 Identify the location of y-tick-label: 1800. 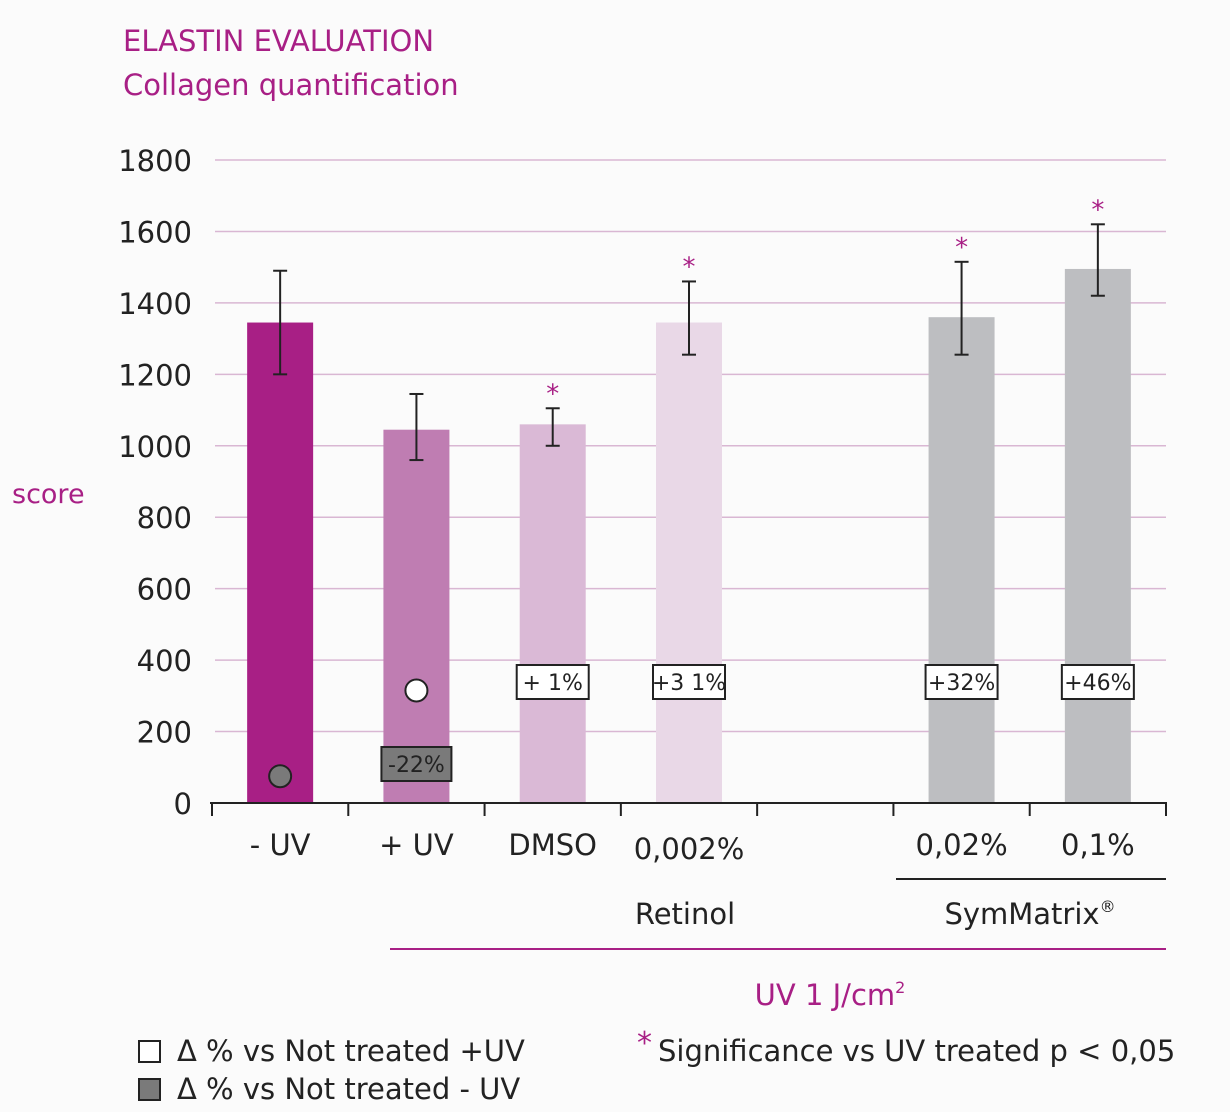
(155, 161).